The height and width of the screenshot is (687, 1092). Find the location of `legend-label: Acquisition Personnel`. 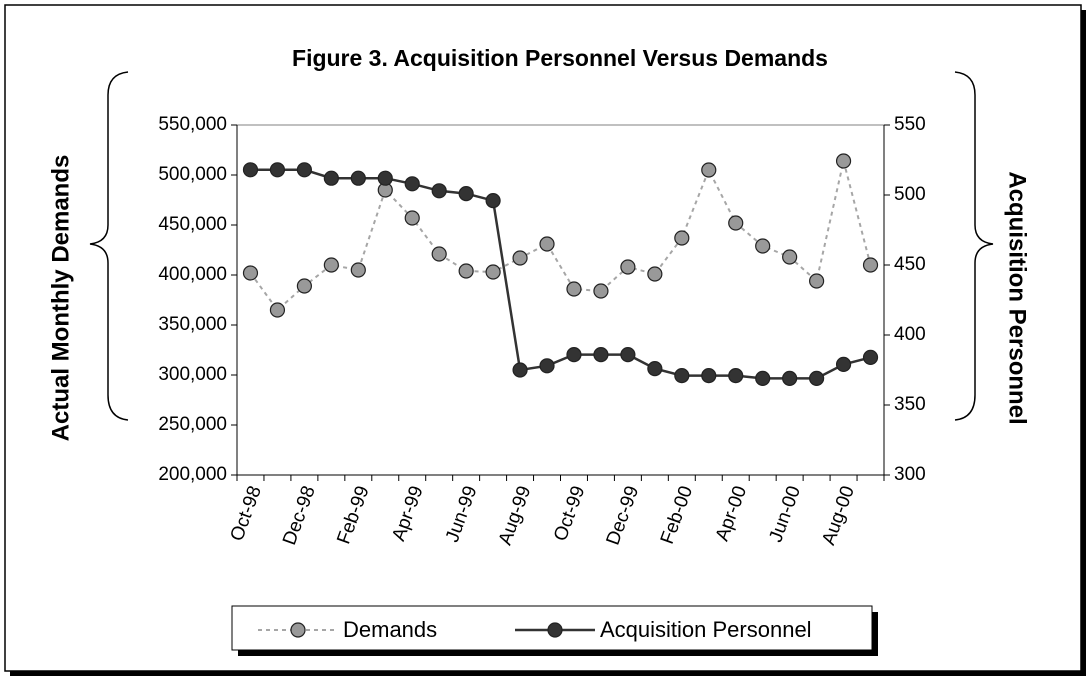

legend-label: Acquisition Personnel is located at coordinates (706, 629).